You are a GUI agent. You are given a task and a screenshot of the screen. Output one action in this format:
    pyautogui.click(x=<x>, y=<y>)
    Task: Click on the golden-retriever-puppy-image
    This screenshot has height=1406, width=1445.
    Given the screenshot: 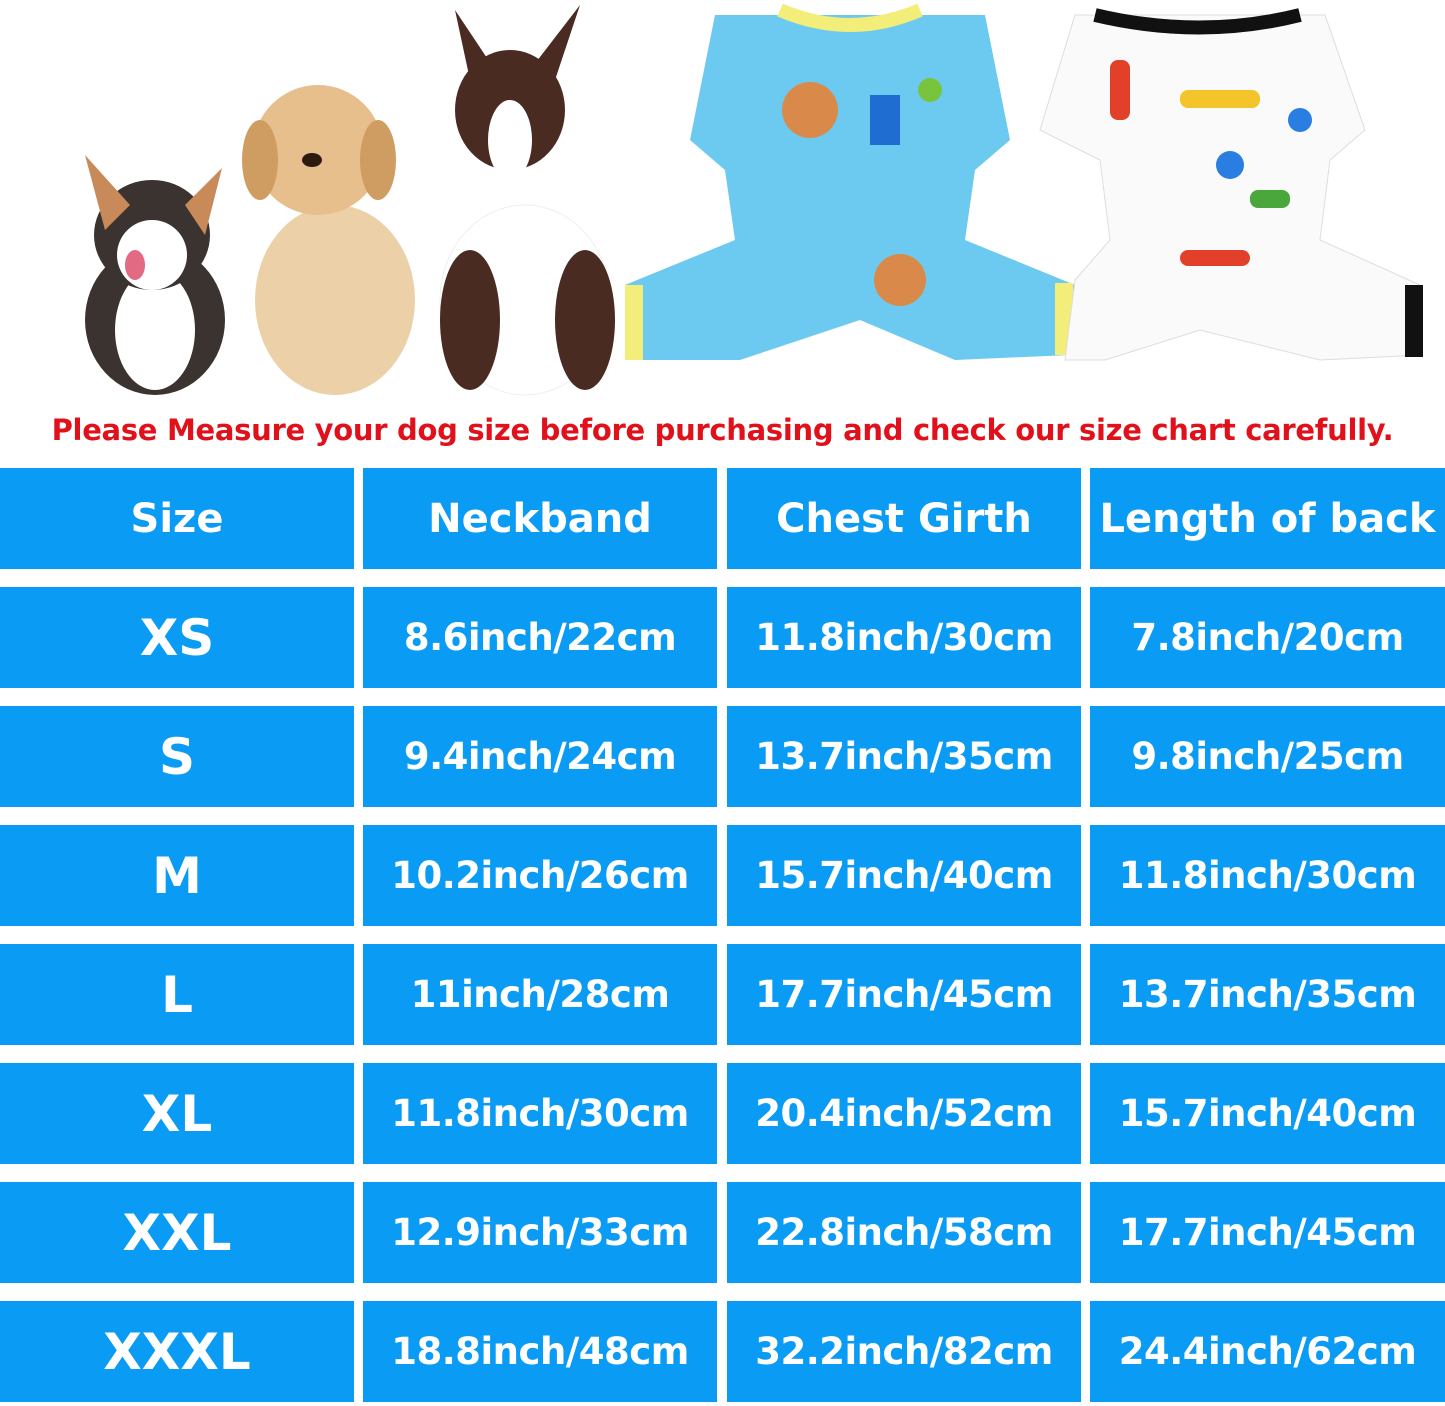 What is the action you would take?
    pyautogui.click(x=328, y=240)
    